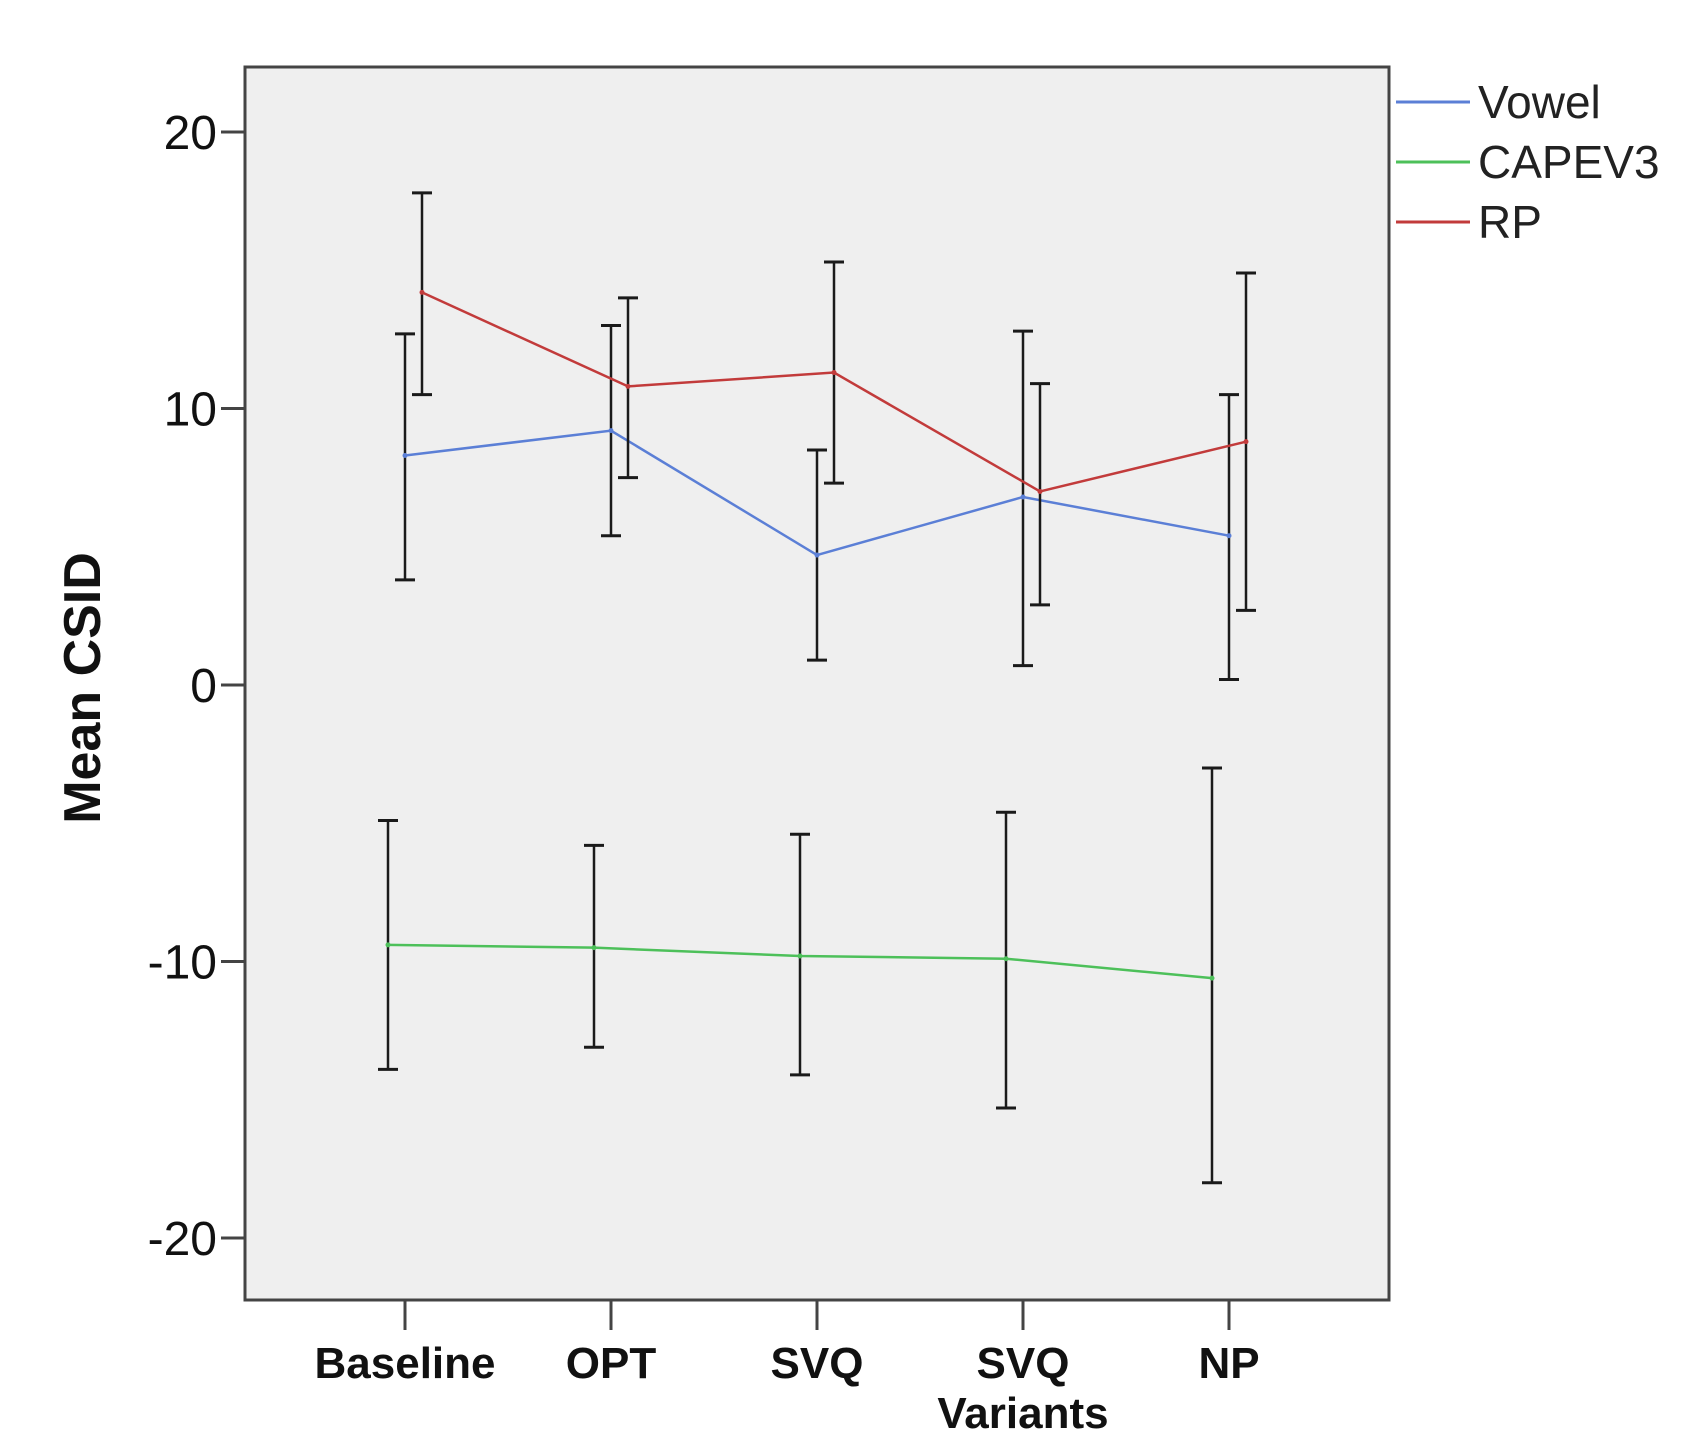 This screenshot has width=1692, height=1456. What do you see at coordinates (1569, 162) in the screenshot?
I see `legend-label: CAPEV3` at bounding box center [1569, 162].